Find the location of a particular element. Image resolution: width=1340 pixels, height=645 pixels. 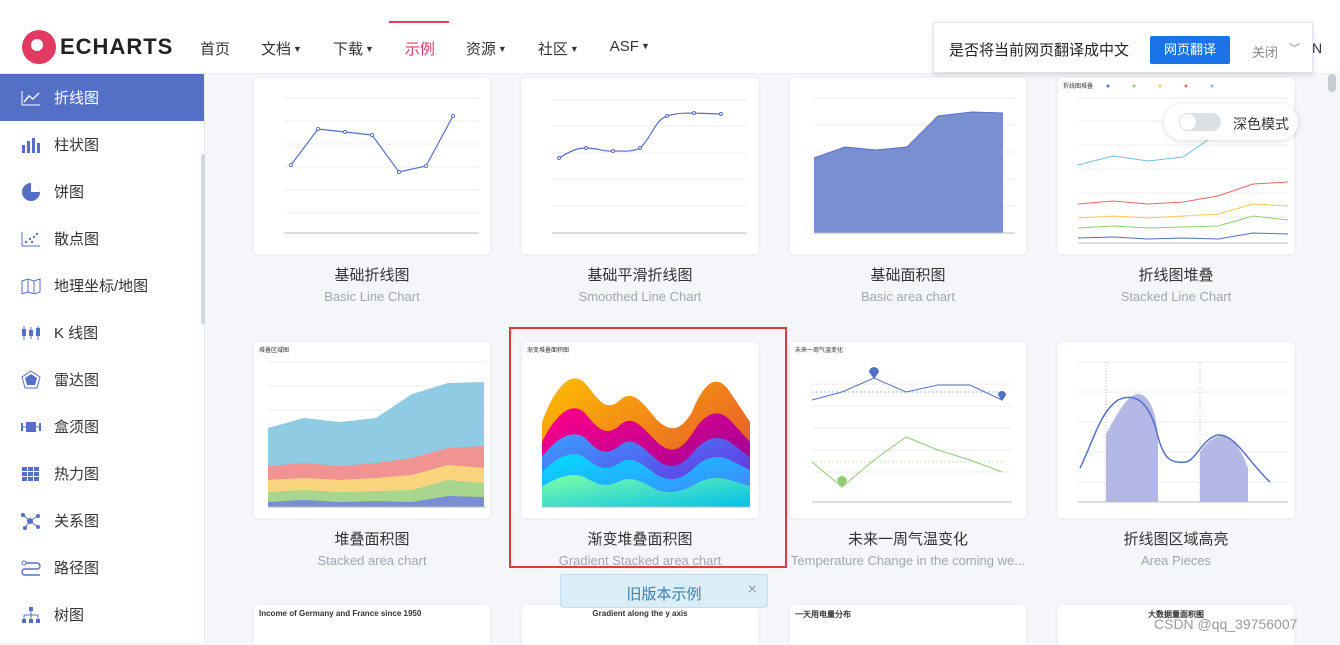

sidebar-item-4: 地理坐标/地图 is located at coordinates (102, 285).